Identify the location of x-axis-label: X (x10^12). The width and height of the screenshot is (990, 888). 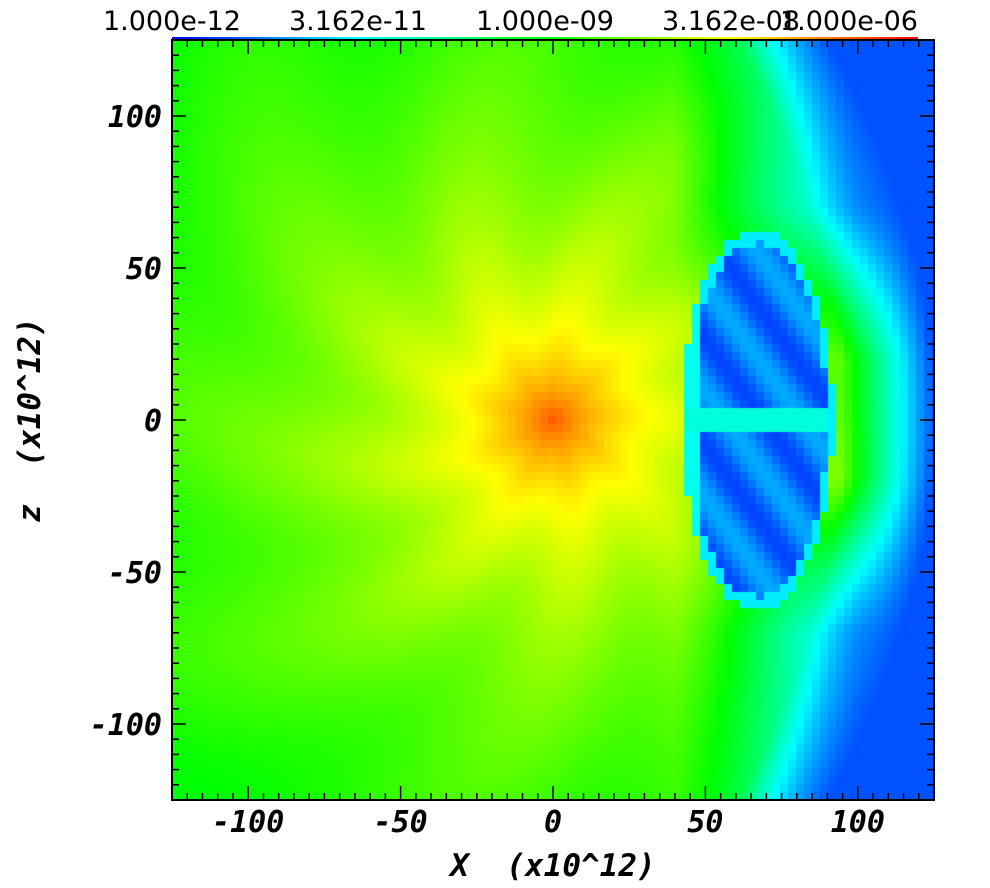
(551, 866).